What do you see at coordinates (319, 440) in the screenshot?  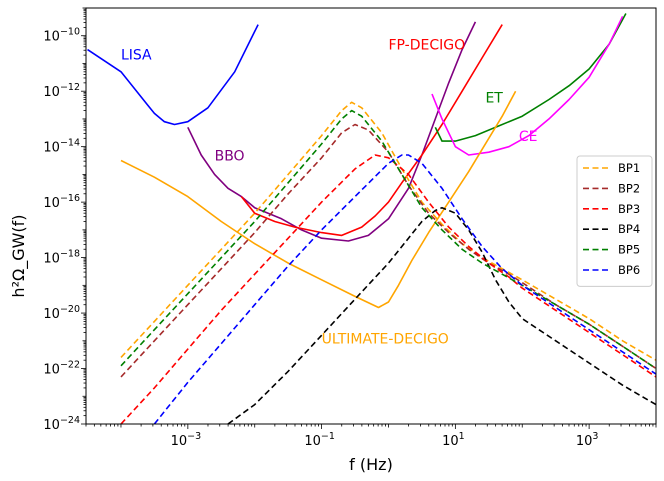 I see `x-tick-label: 10⁻¹` at bounding box center [319, 440].